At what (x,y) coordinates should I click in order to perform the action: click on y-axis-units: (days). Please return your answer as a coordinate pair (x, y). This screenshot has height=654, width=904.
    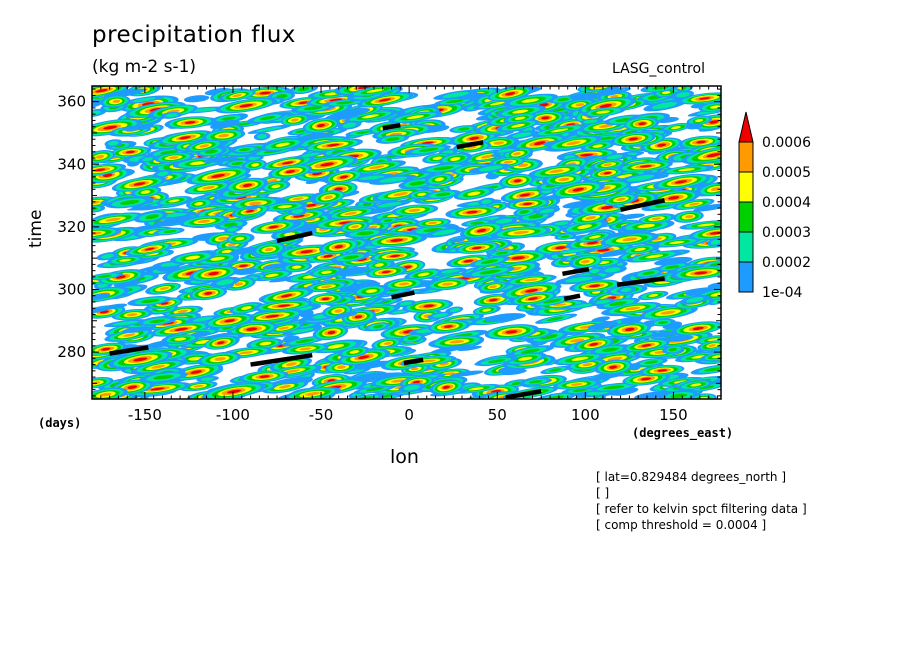
    Looking at the image, I should click on (60, 423).